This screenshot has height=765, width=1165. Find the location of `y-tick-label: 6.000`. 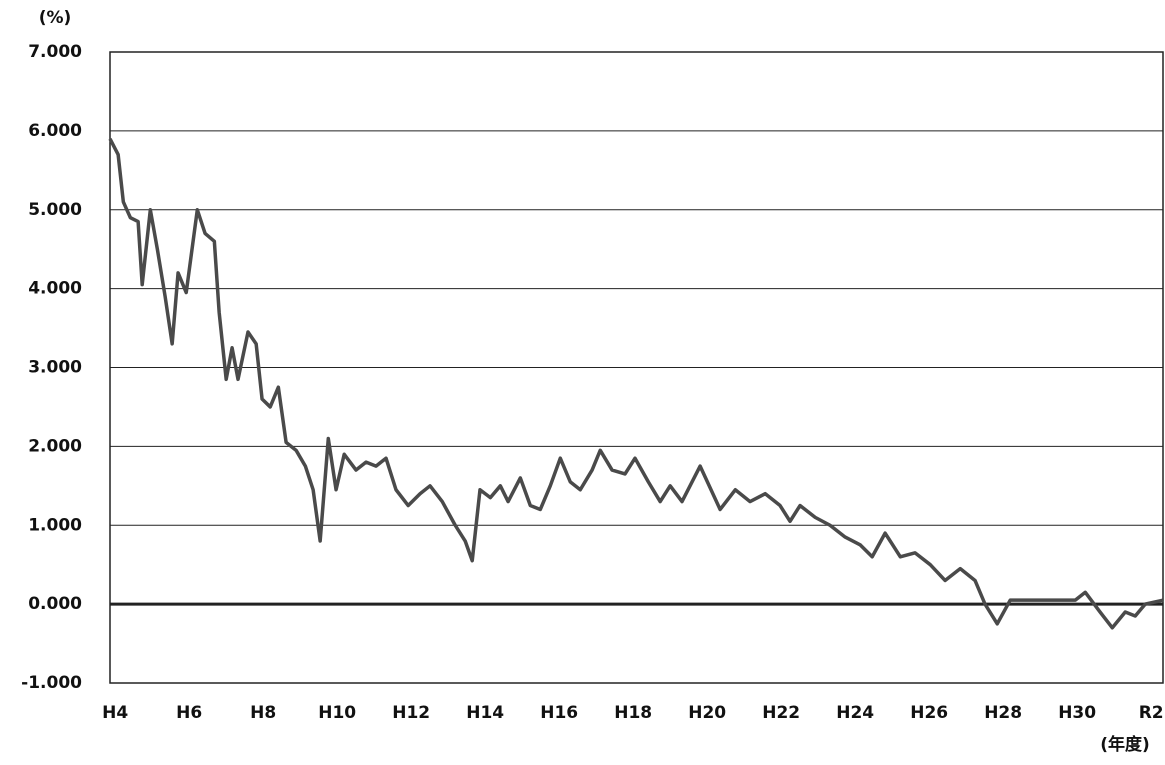

y-tick-label: 6.000 is located at coordinates (55, 131).